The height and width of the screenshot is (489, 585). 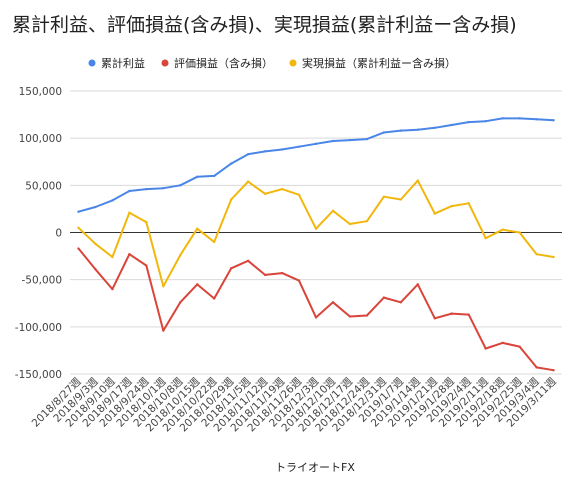 I want to click on x-axis-label: トライオートFX, so click(x=315, y=467).